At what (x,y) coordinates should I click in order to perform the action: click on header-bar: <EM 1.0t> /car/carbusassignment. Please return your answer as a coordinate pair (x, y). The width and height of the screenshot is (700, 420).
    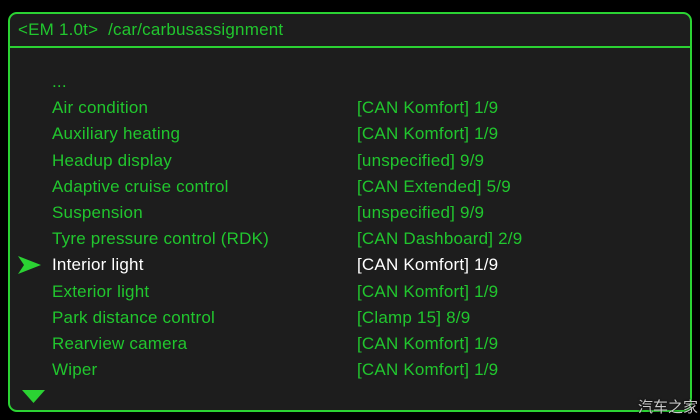
    Looking at the image, I should click on (350, 31).